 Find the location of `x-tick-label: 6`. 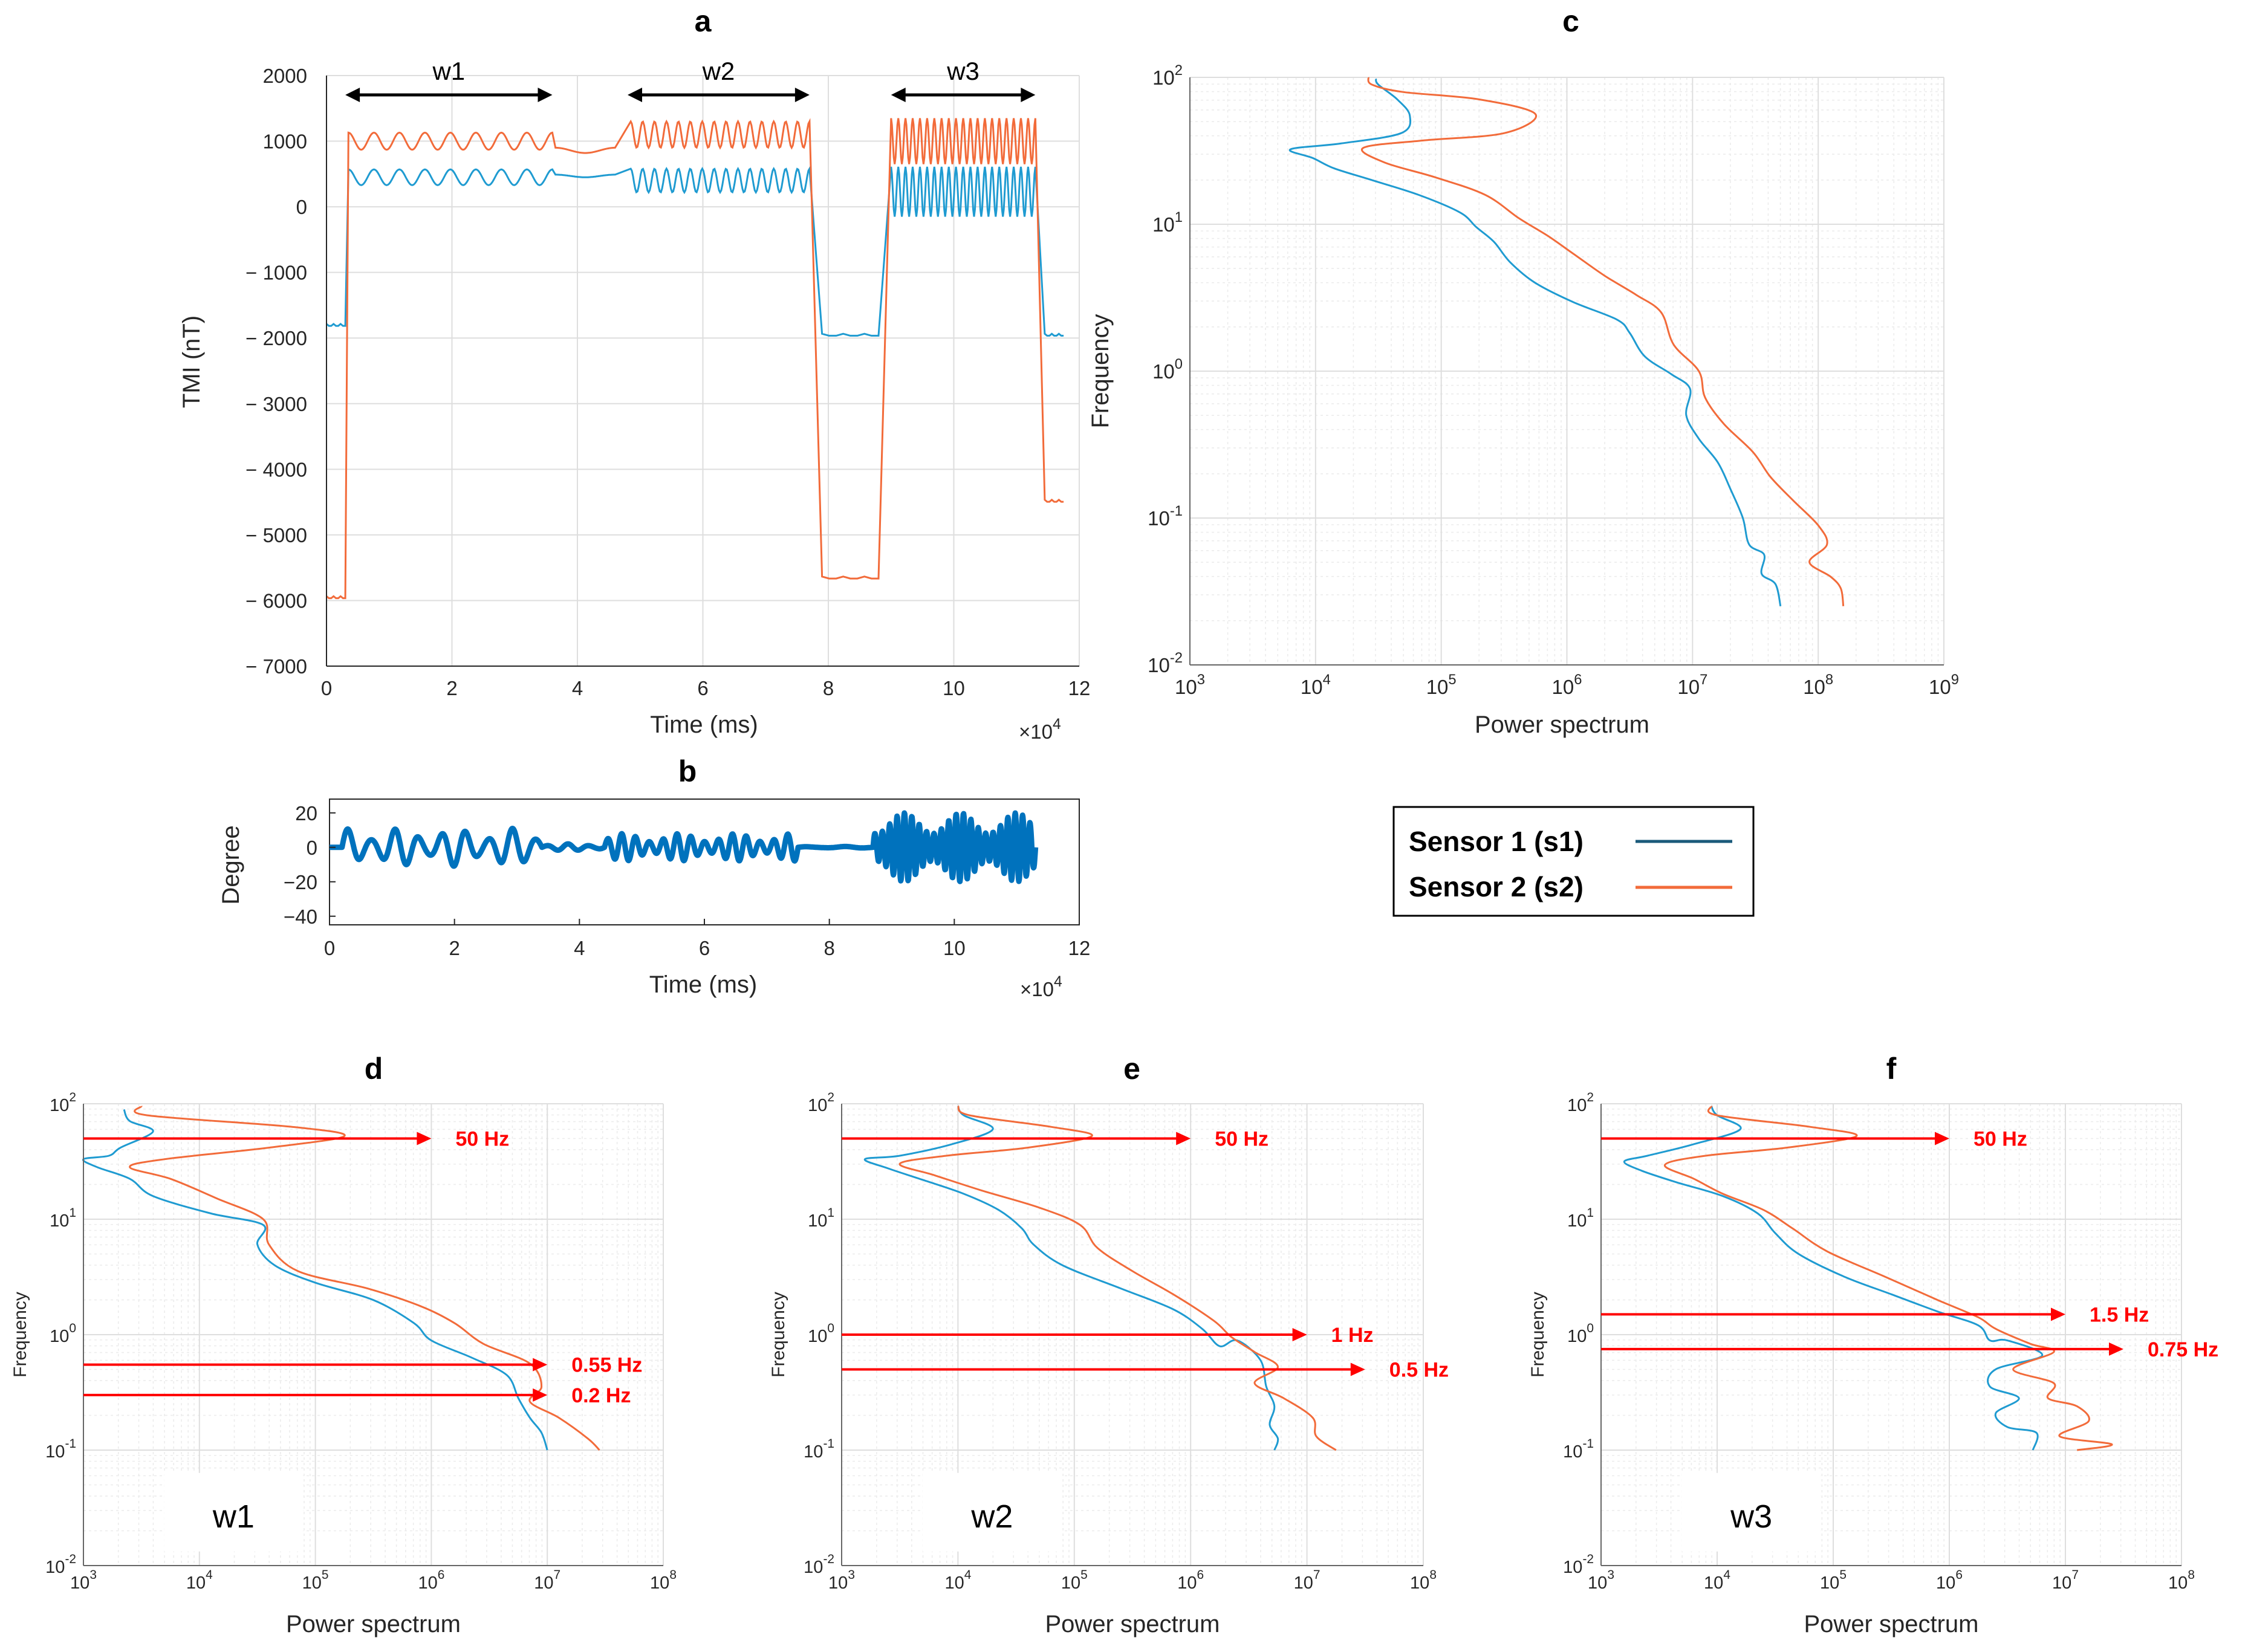

x-tick-label: 6 is located at coordinates (702, 688).